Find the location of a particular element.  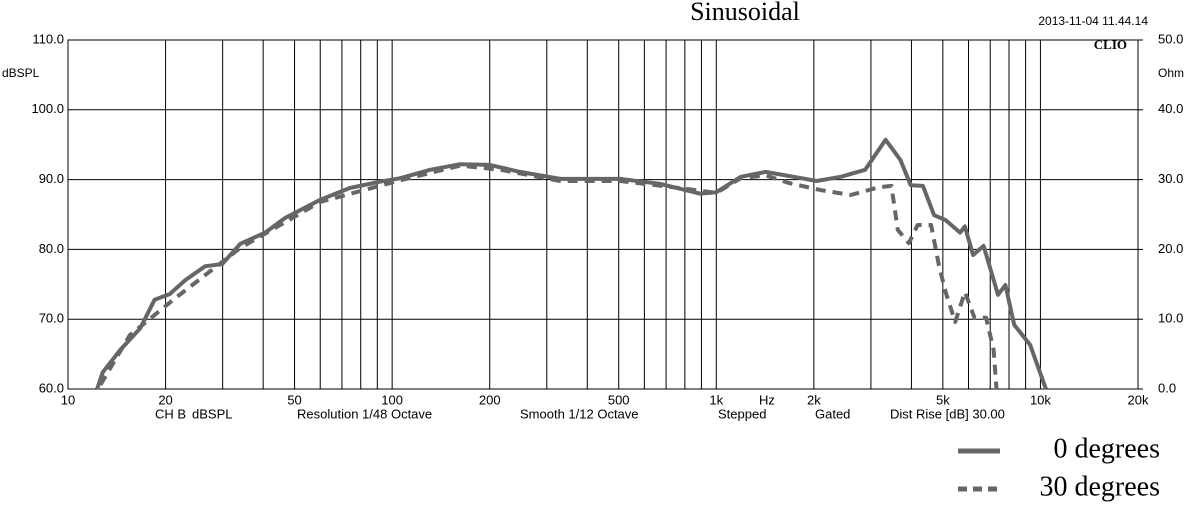

legend-label: 30 degrees is located at coordinates (1099, 486).